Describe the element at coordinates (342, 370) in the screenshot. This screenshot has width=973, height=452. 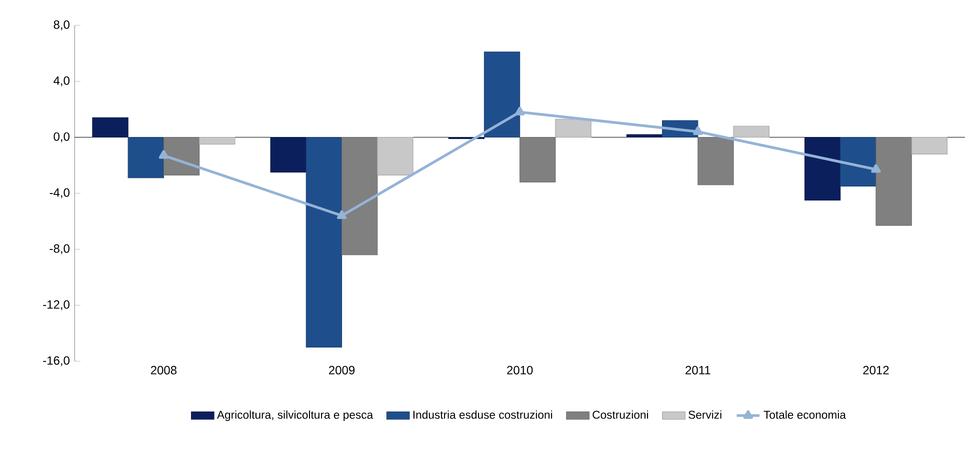
I see `x-tick-label: 2009` at that location.